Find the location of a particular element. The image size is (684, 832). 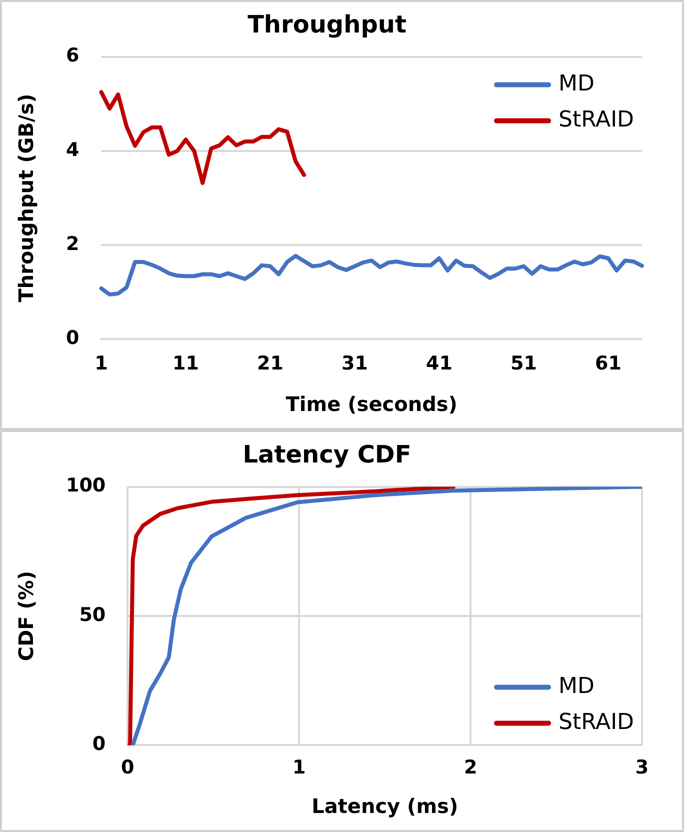

x-tick-label: 3 is located at coordinates (642, 767).